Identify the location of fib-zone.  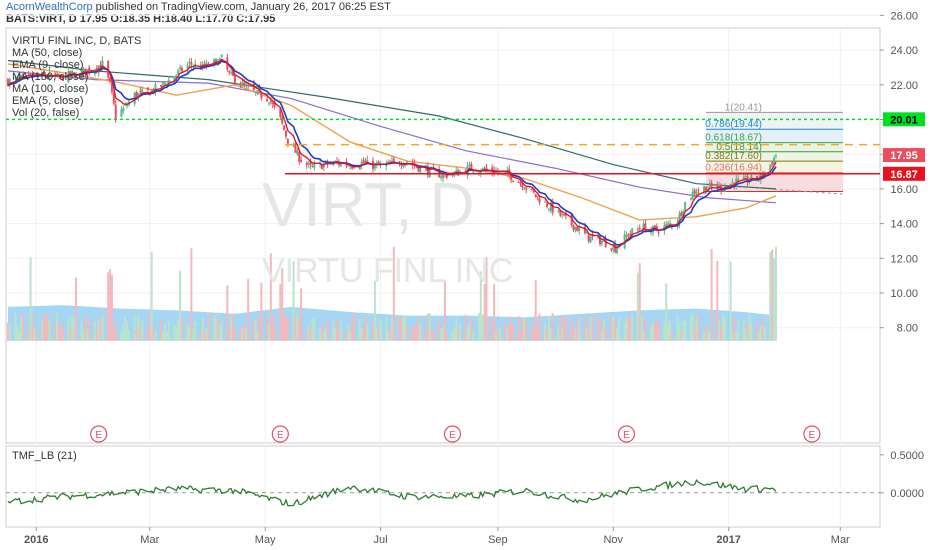
(774, 136).